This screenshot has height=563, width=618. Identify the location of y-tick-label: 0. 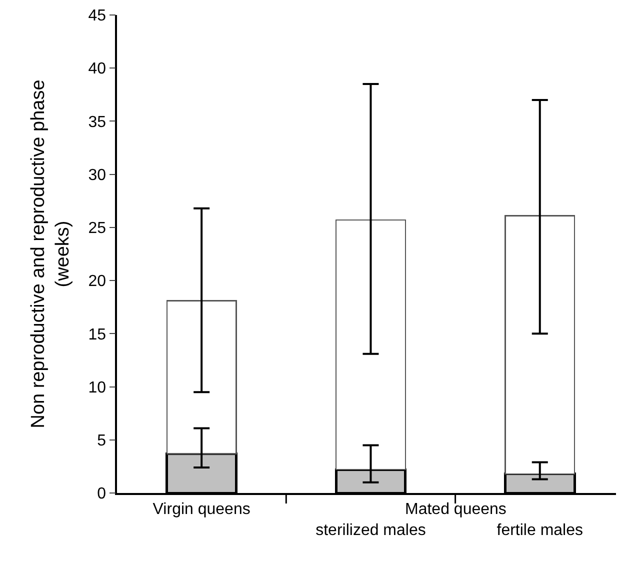
(101, 494).